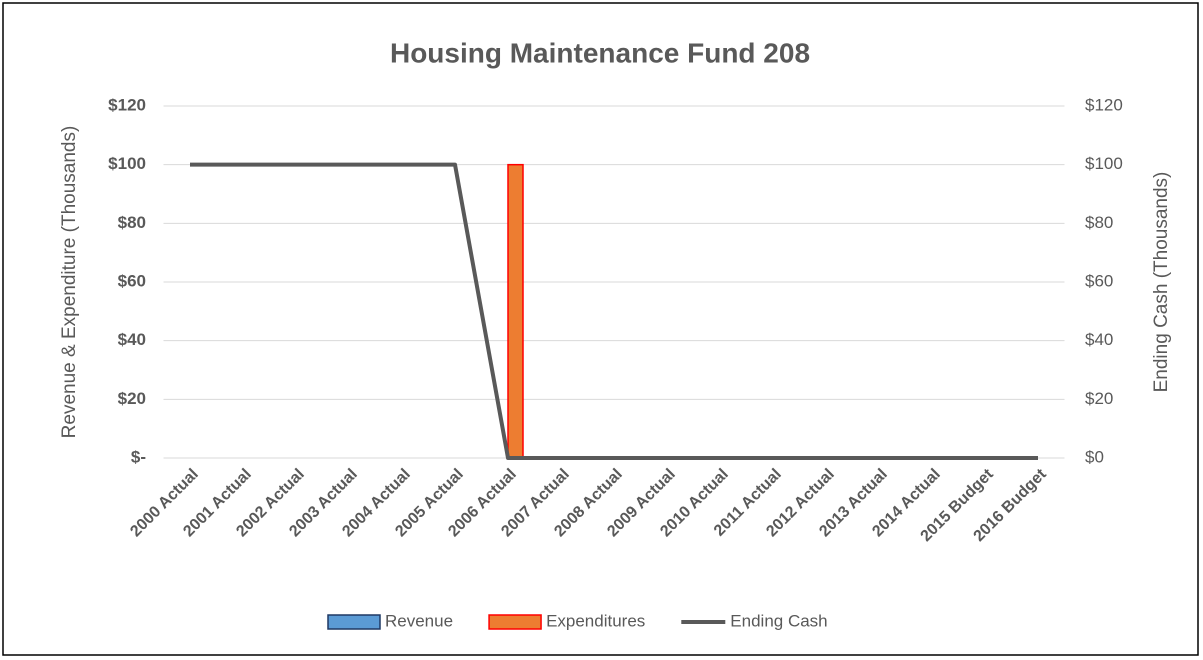 This screenshot has height=660, width=1203. Describe the element at coordinates (132, 222) in the screenshot. I see `y-tick-label: $80` at that location.